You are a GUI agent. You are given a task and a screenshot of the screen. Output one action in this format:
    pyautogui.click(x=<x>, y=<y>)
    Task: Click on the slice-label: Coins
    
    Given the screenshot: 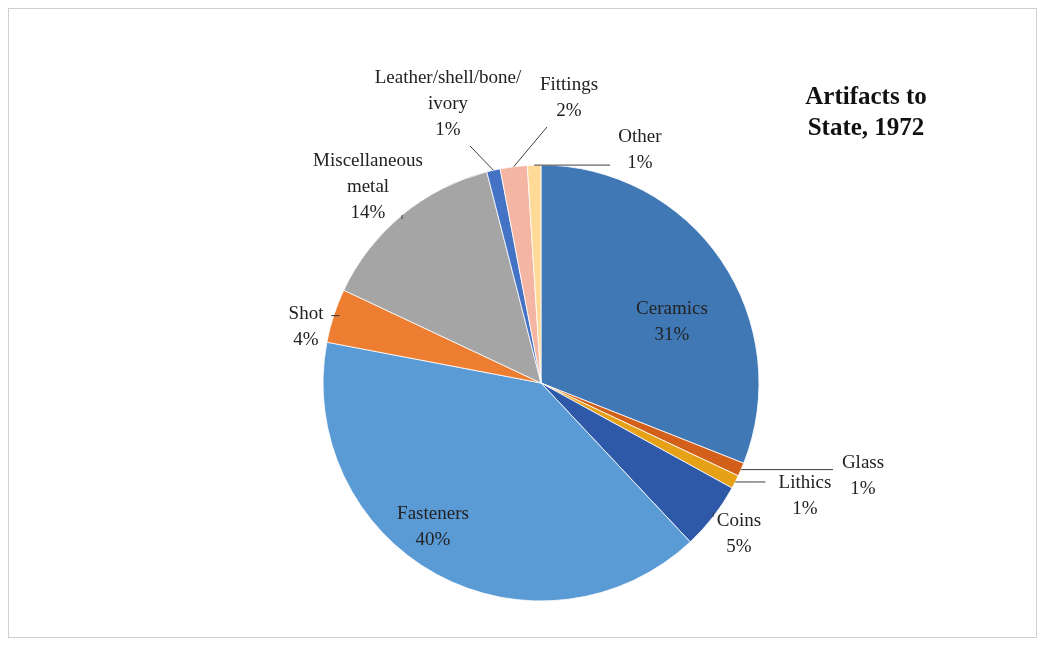 What is the action you would take?
    pyautogui.click(x=739, y=519)
    